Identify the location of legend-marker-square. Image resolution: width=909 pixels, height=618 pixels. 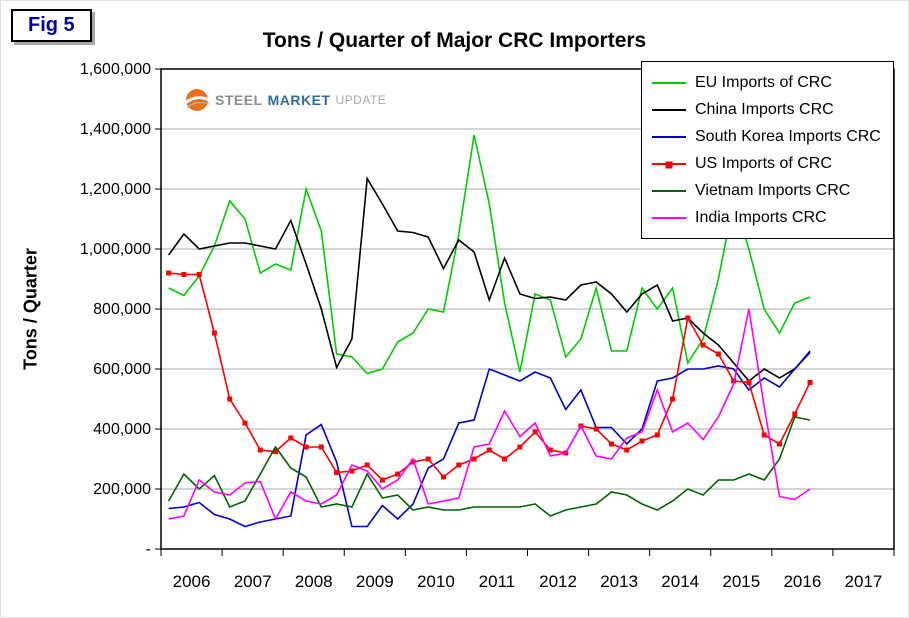
(669, 164).